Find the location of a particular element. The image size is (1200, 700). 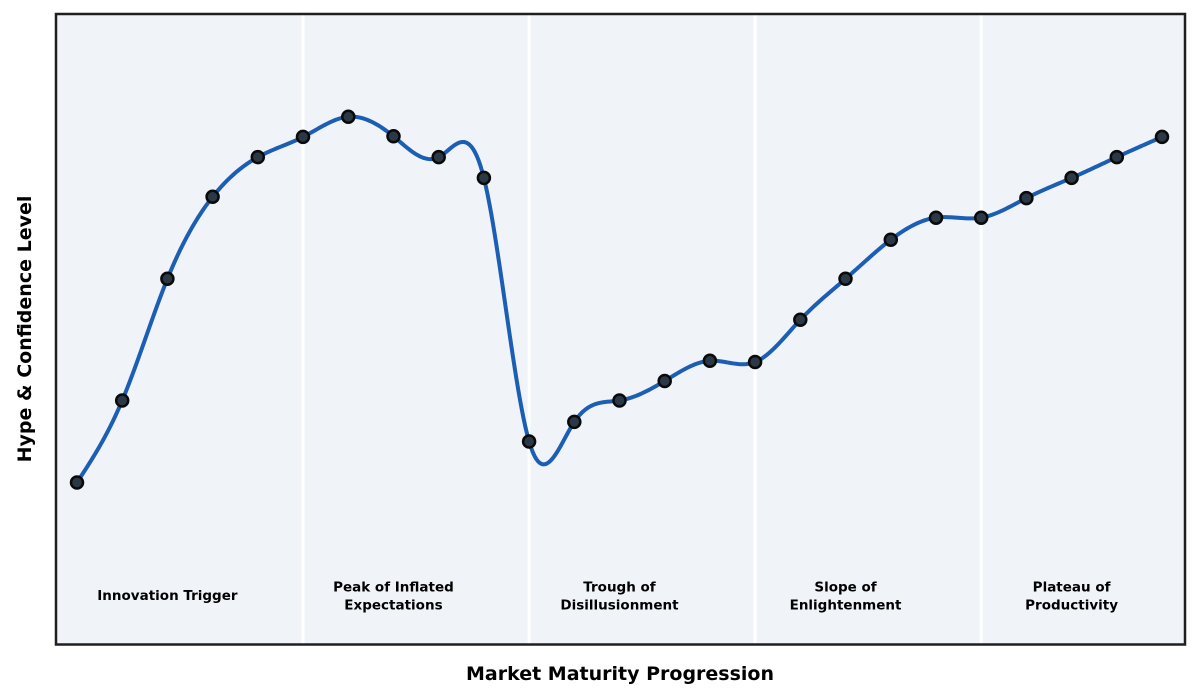

phase-label-plateau-of-productivity: Plateau of Productivity is located at coordinates (1072, 596).